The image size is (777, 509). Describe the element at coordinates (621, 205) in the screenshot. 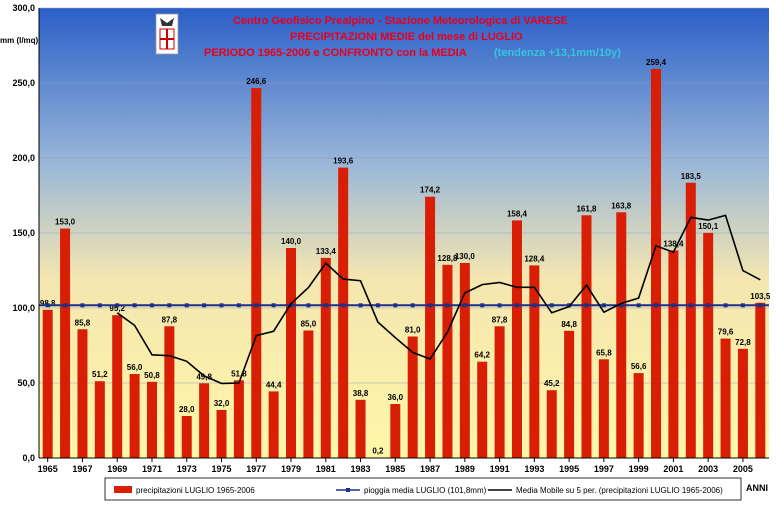

I see `bar-value-label: 163,8` at that location.